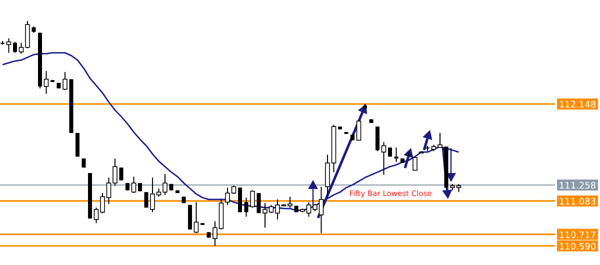  I want to click on ref-line-label: 112.148, so click(577, 105).